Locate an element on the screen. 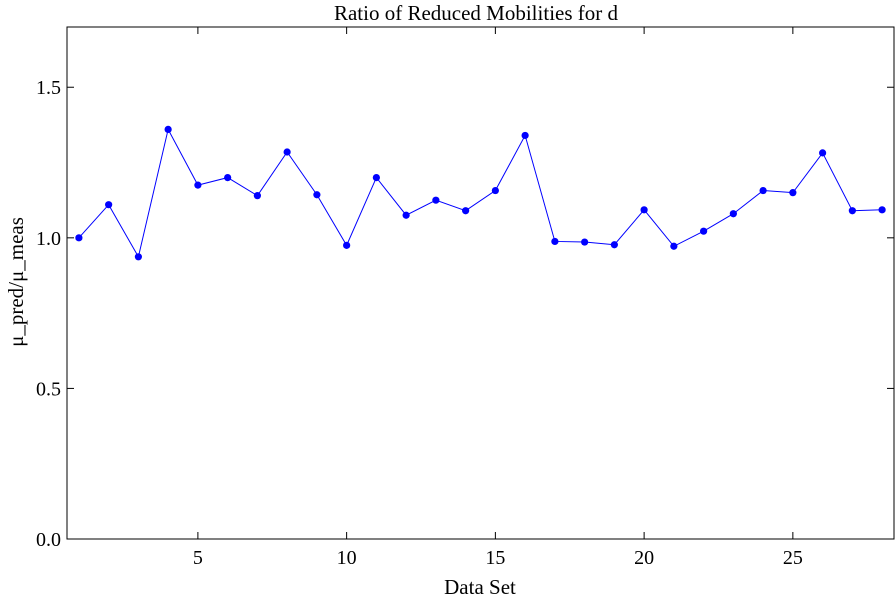 Image resolution: width=896 pixels, height=603 pixels. chart-title: Ratio of Reduced Mobilities for d is located at coordinates (476, 13).